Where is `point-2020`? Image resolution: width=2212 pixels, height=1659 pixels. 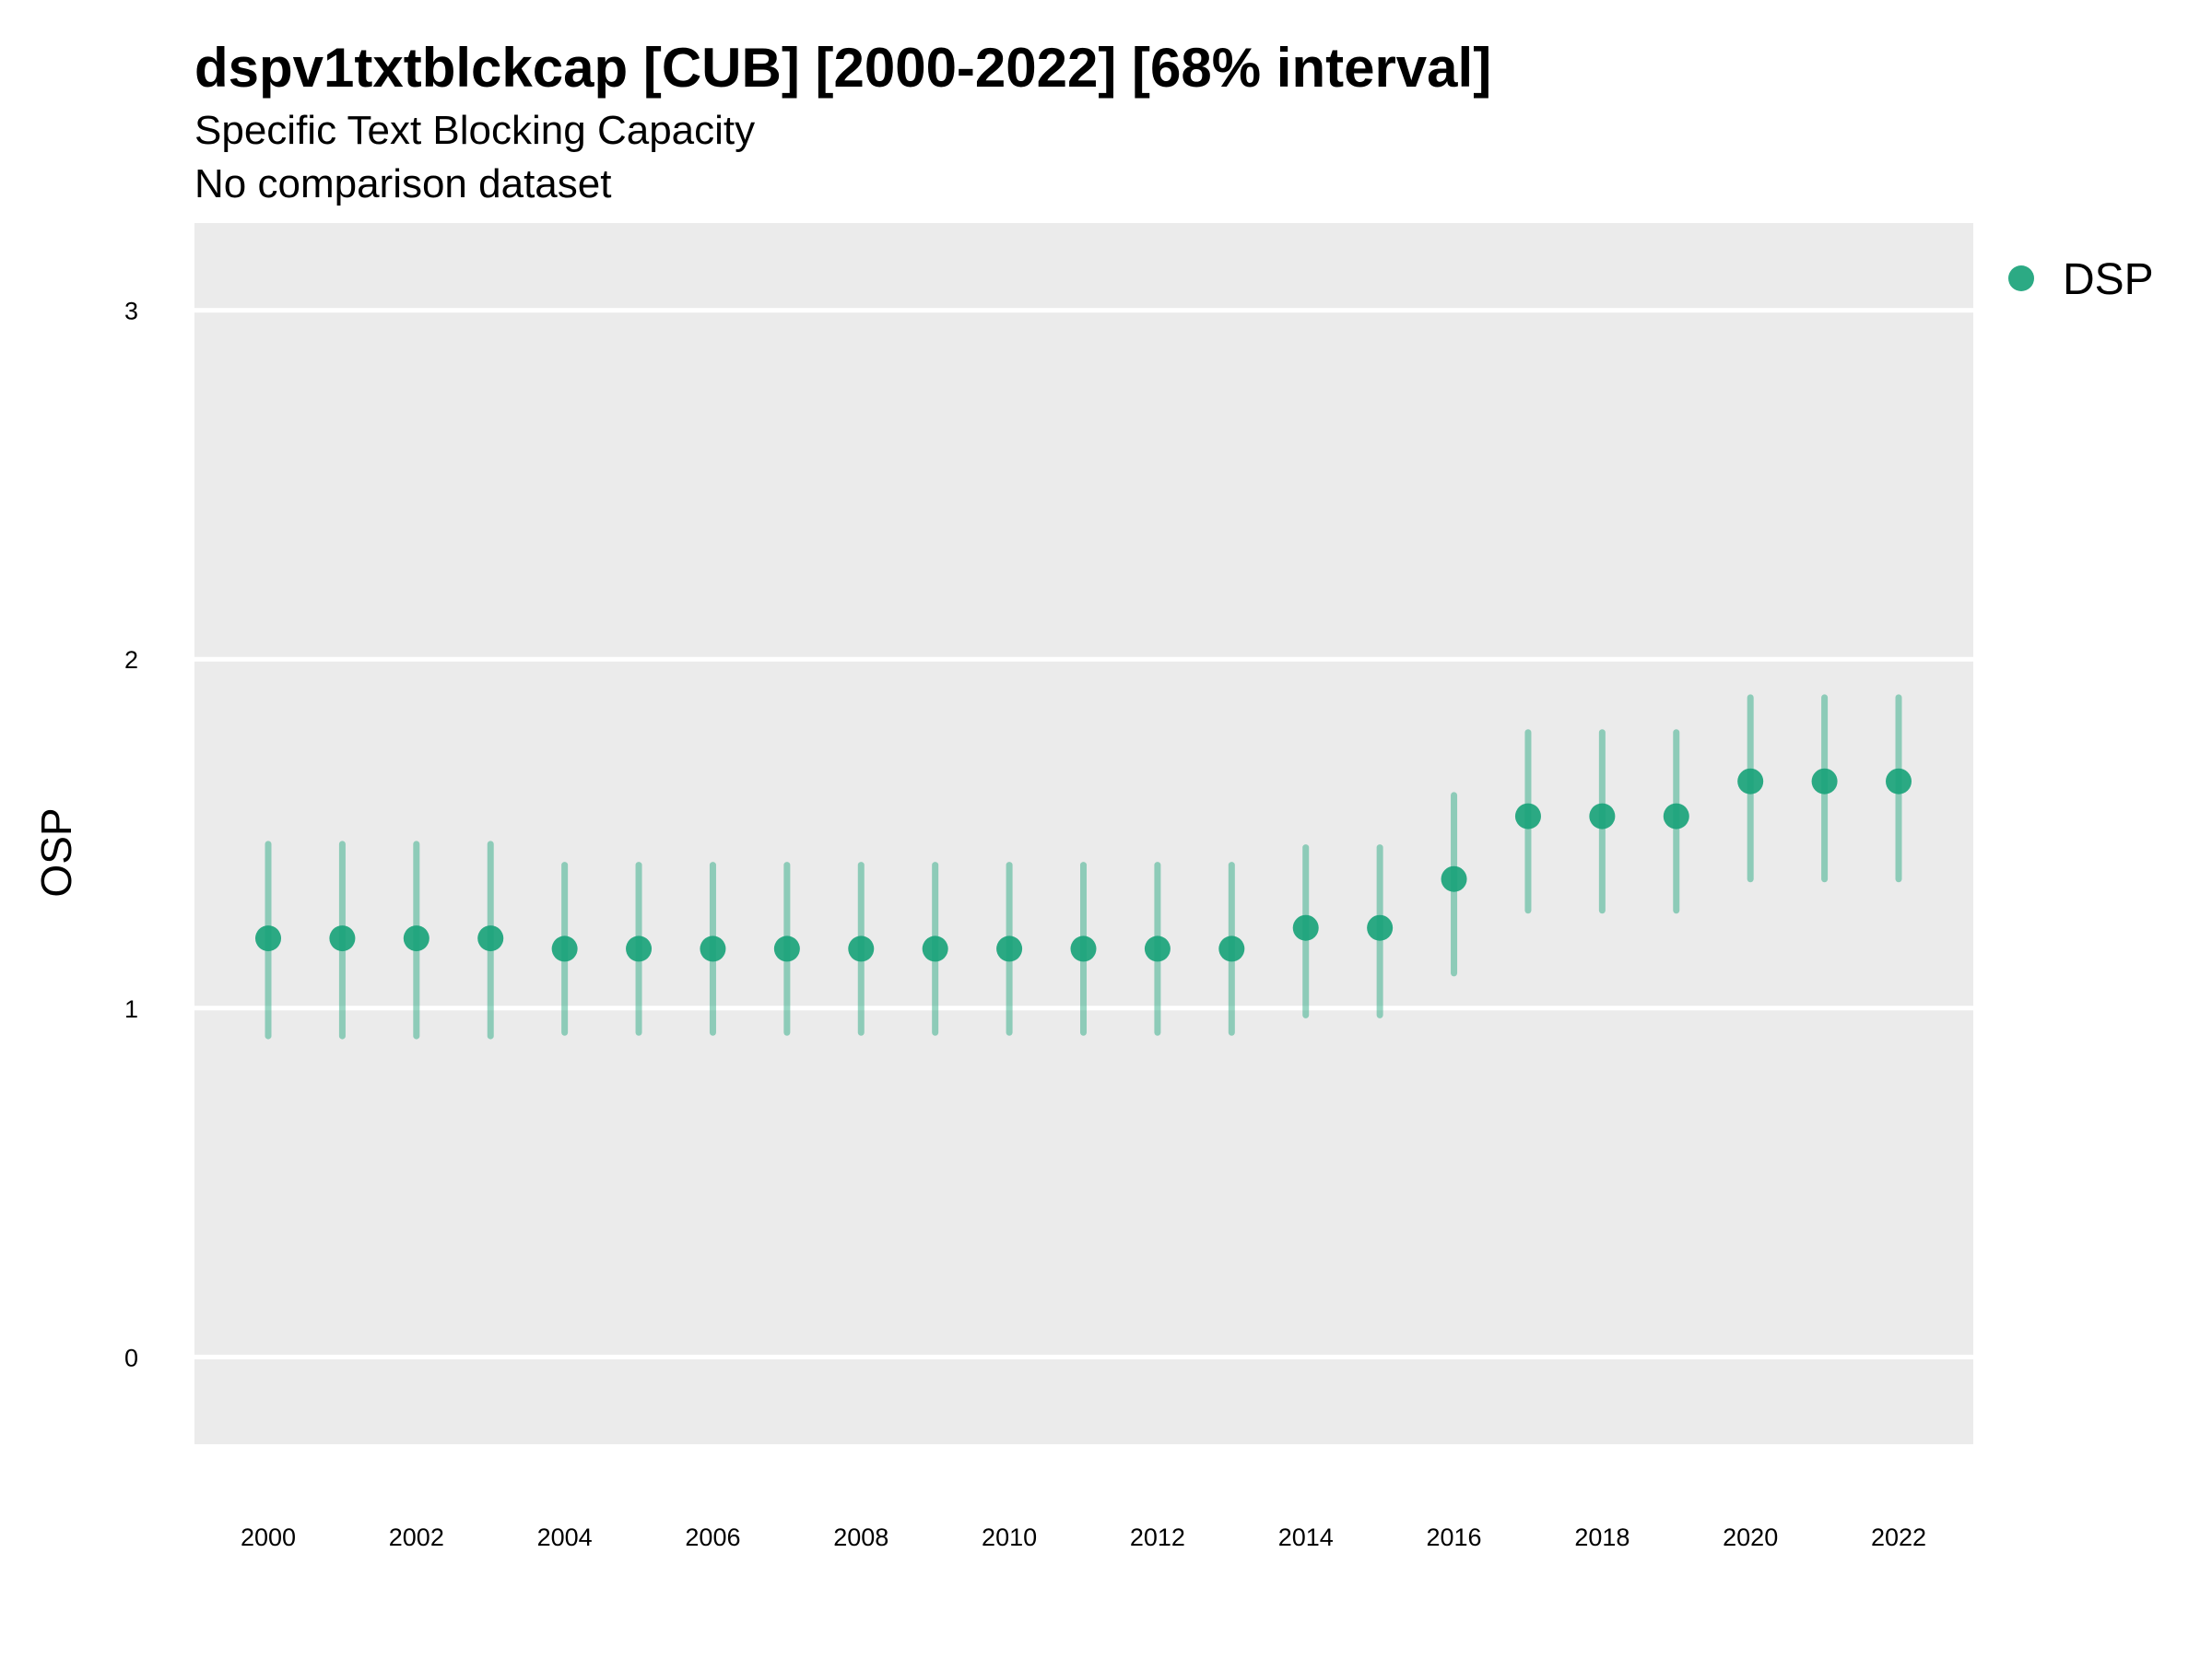 point-2020 is located at coordinates (1750, 781).